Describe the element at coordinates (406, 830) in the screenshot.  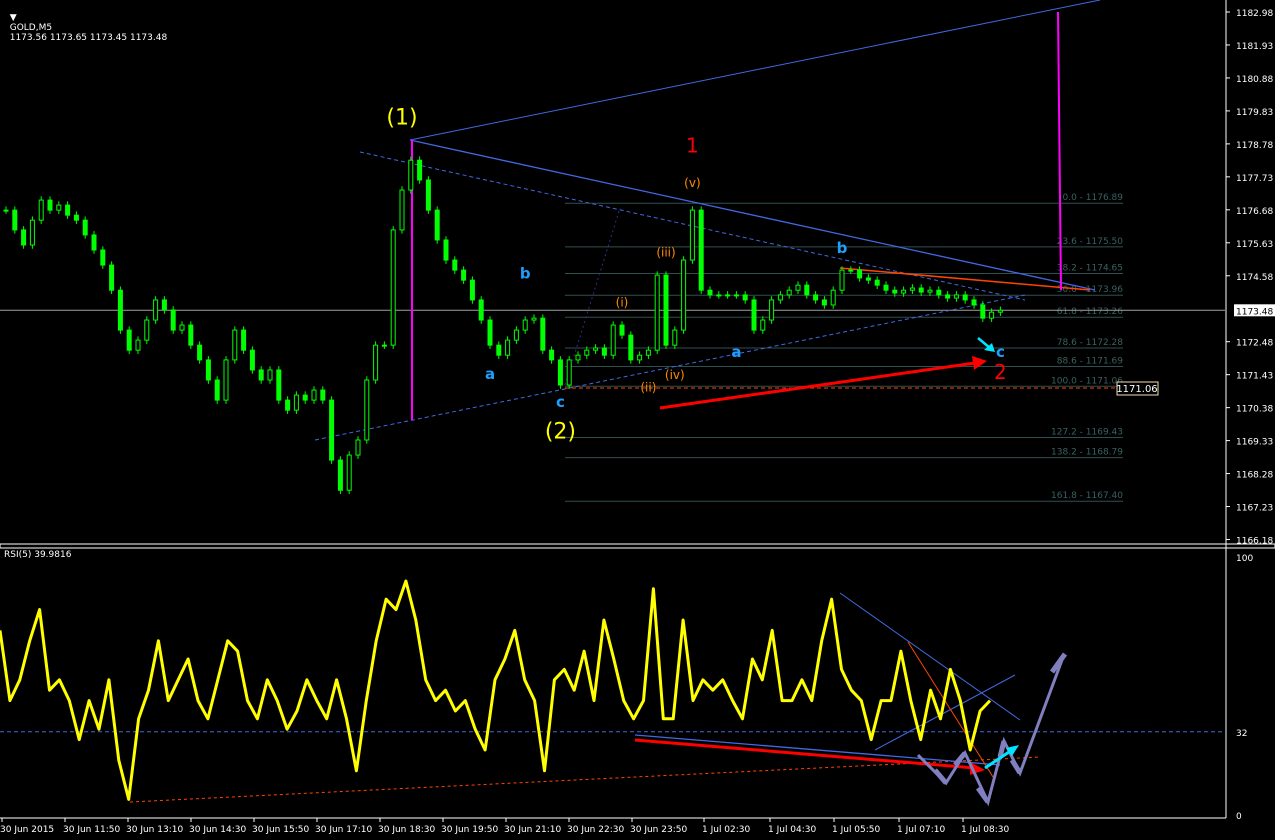
I see `time-tick-label: 30 Jun 18:30` at that location.